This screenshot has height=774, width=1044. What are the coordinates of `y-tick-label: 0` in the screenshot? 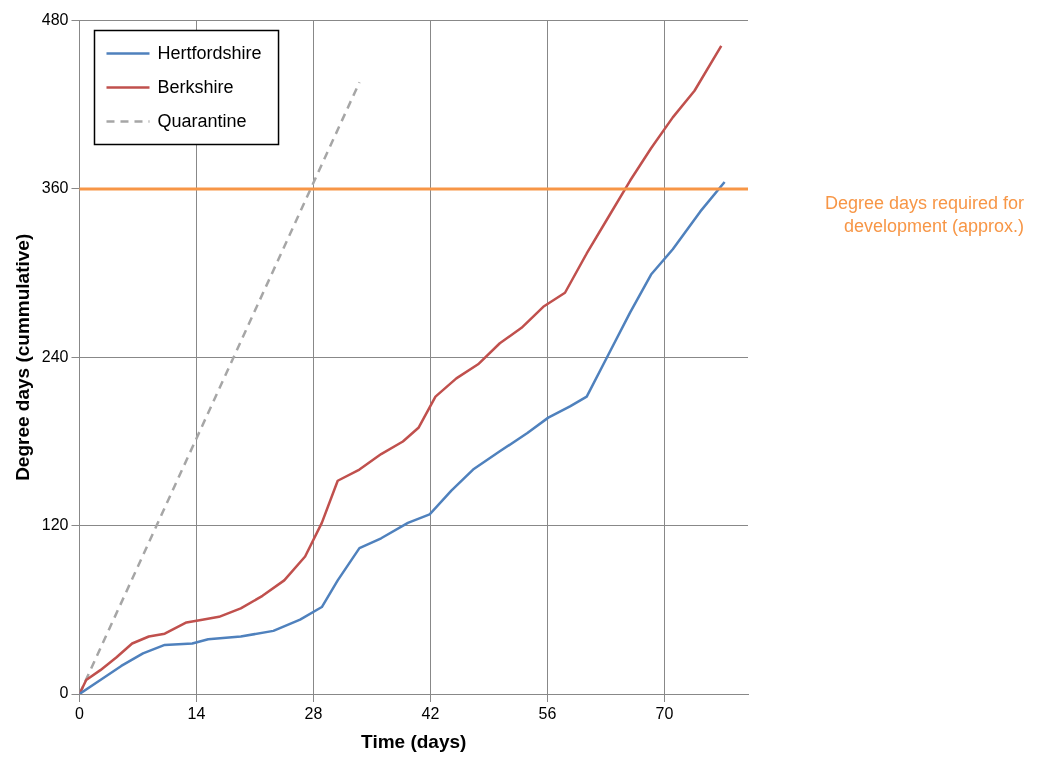 It's located at (64, 693).